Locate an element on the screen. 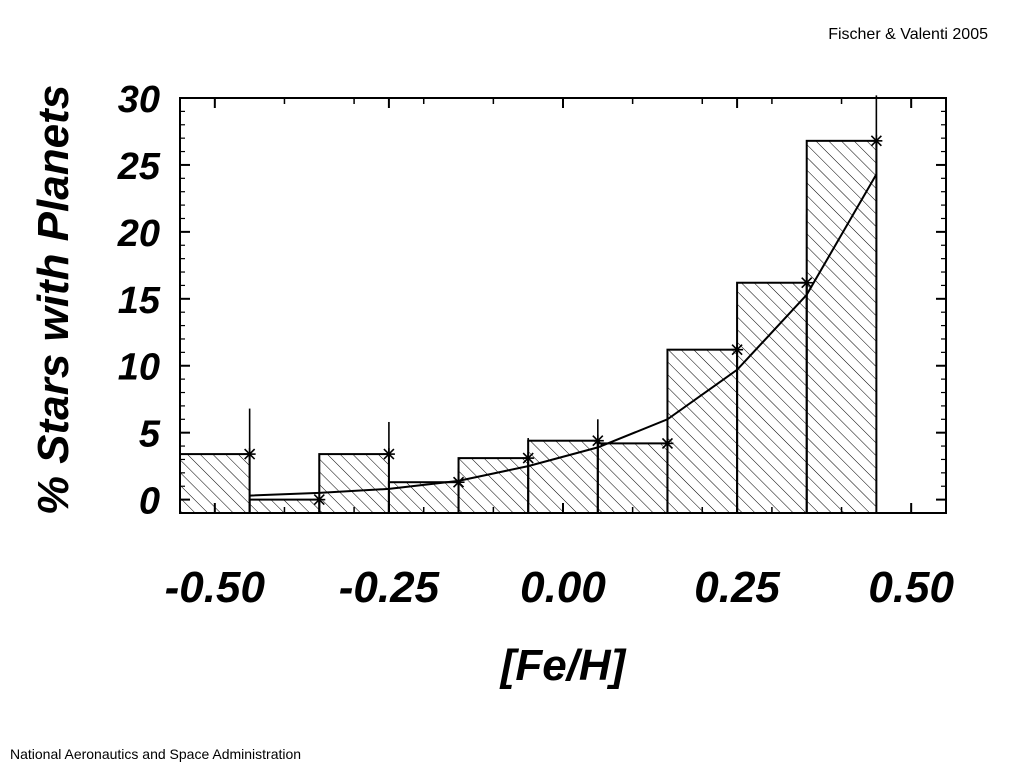 The width and height of the screenshot is (1024, 768). x-tick-label: 0.50 is located at coordinates (911, 587).